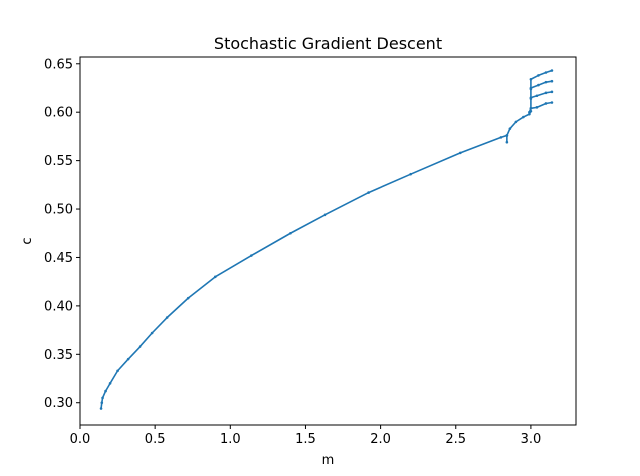 This screenshot has width=640, height=476. What do you see at coordinates (455, 439) in the screenshot?
I see `x-tick-label: 2.5` at bounding box center [455, 439].